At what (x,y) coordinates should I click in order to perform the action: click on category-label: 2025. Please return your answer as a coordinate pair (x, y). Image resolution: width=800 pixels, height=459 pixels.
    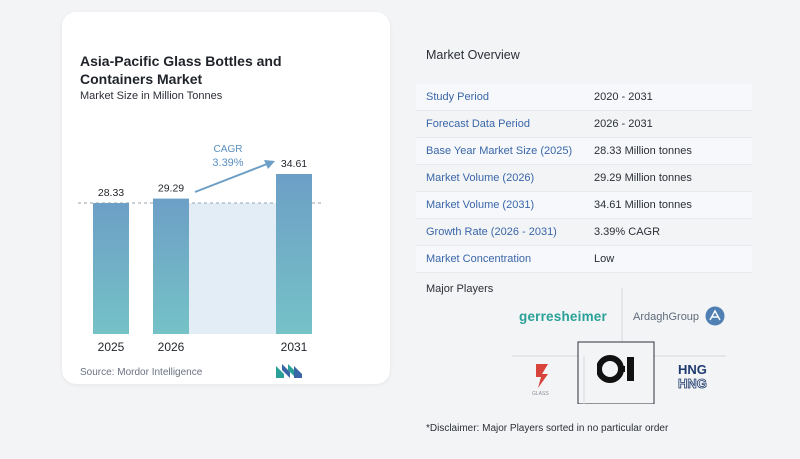
    Looking at the image, I should click on (111, 347).